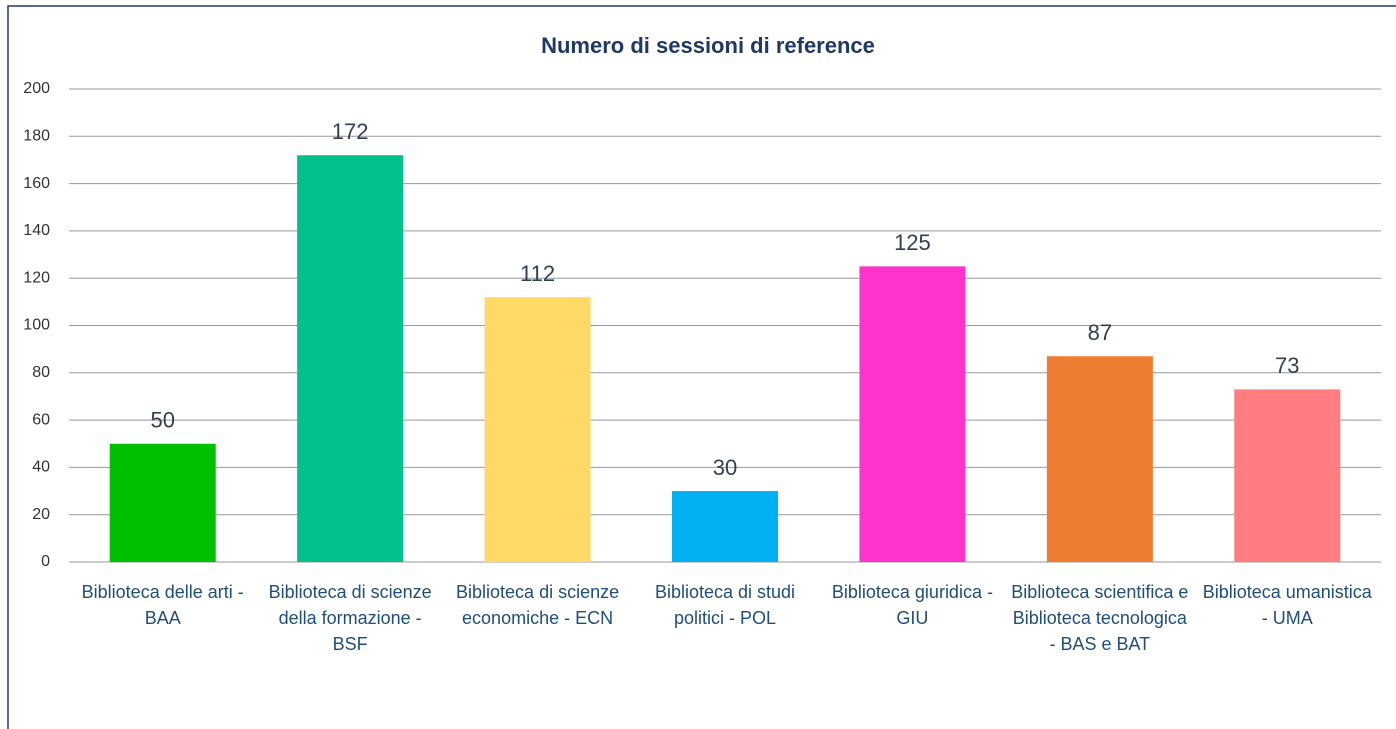 The image size is (1396, 729). Describe the element at coordinates (36, 88) in the screenshot. I see `y-tick-label: 200` at that location.